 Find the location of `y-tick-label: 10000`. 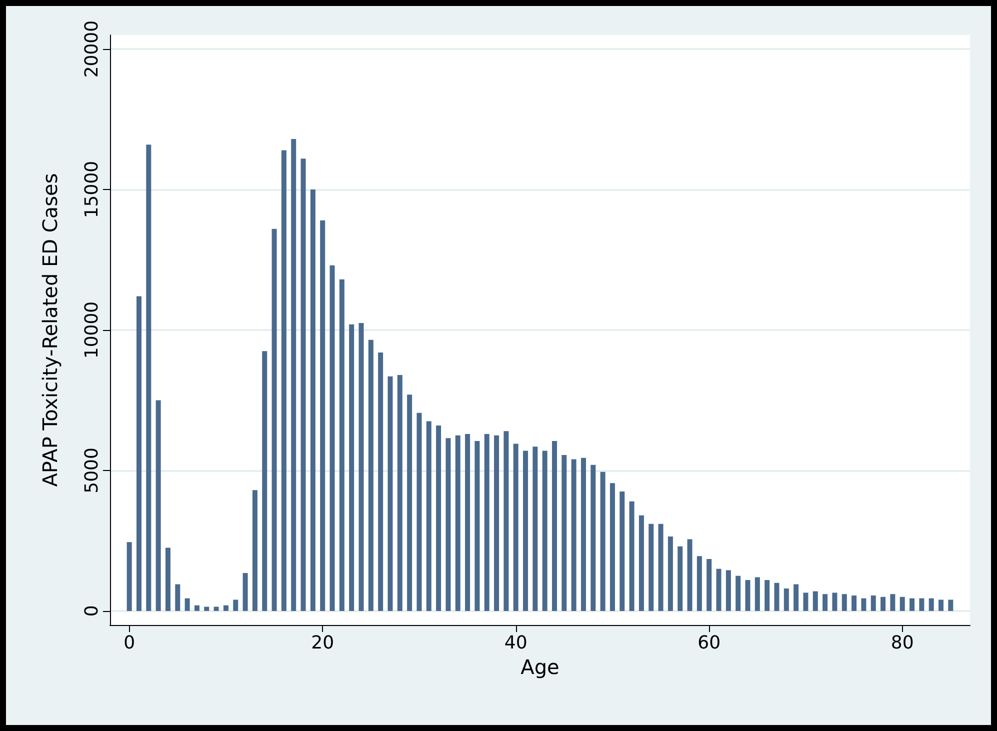

y-tick-label: 10000 is located at coordinates (92, 330).